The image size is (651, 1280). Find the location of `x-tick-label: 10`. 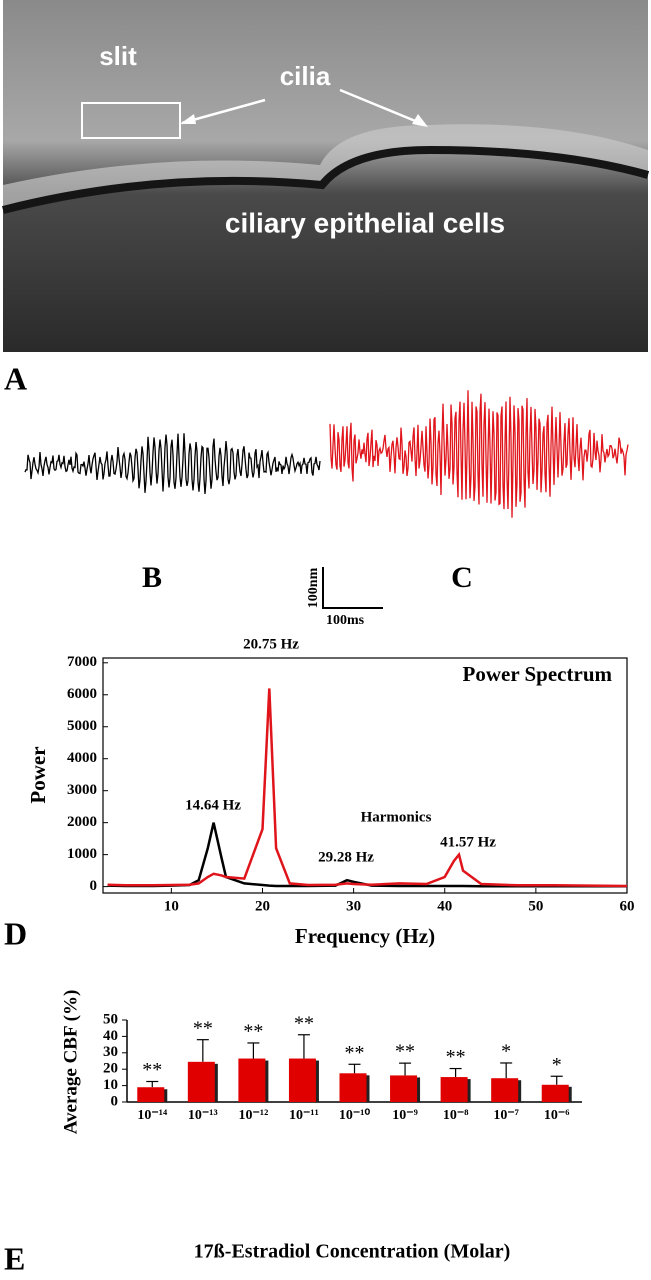

x-tick-label: 10 is located at coordinates (171, 906).